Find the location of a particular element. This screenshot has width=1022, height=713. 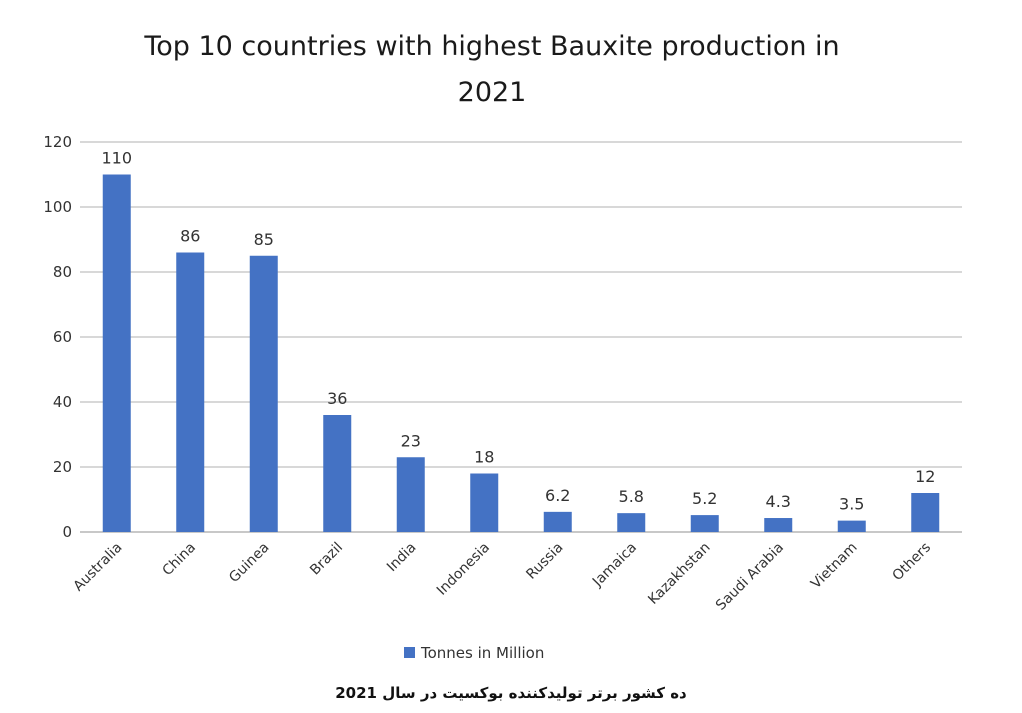

category-label: Others is located at coordinates (911, 562).